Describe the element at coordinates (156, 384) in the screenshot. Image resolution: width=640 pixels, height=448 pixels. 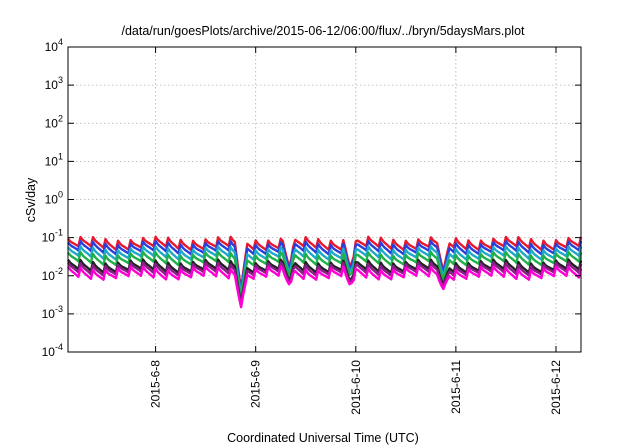
I see `x-tick-label: 2015-6-8` at that location.